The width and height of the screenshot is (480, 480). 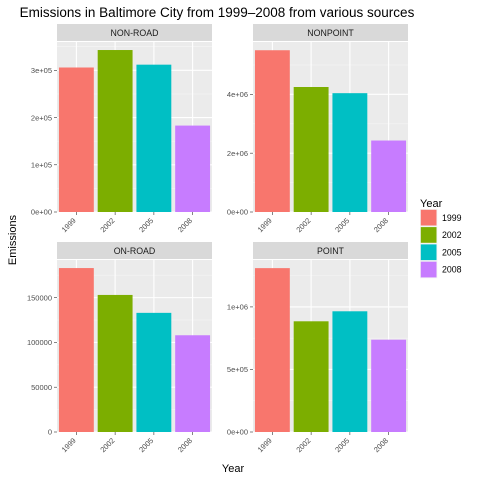 I want to click on y-tick-label: 4e+06, so click(x=237, y=94).